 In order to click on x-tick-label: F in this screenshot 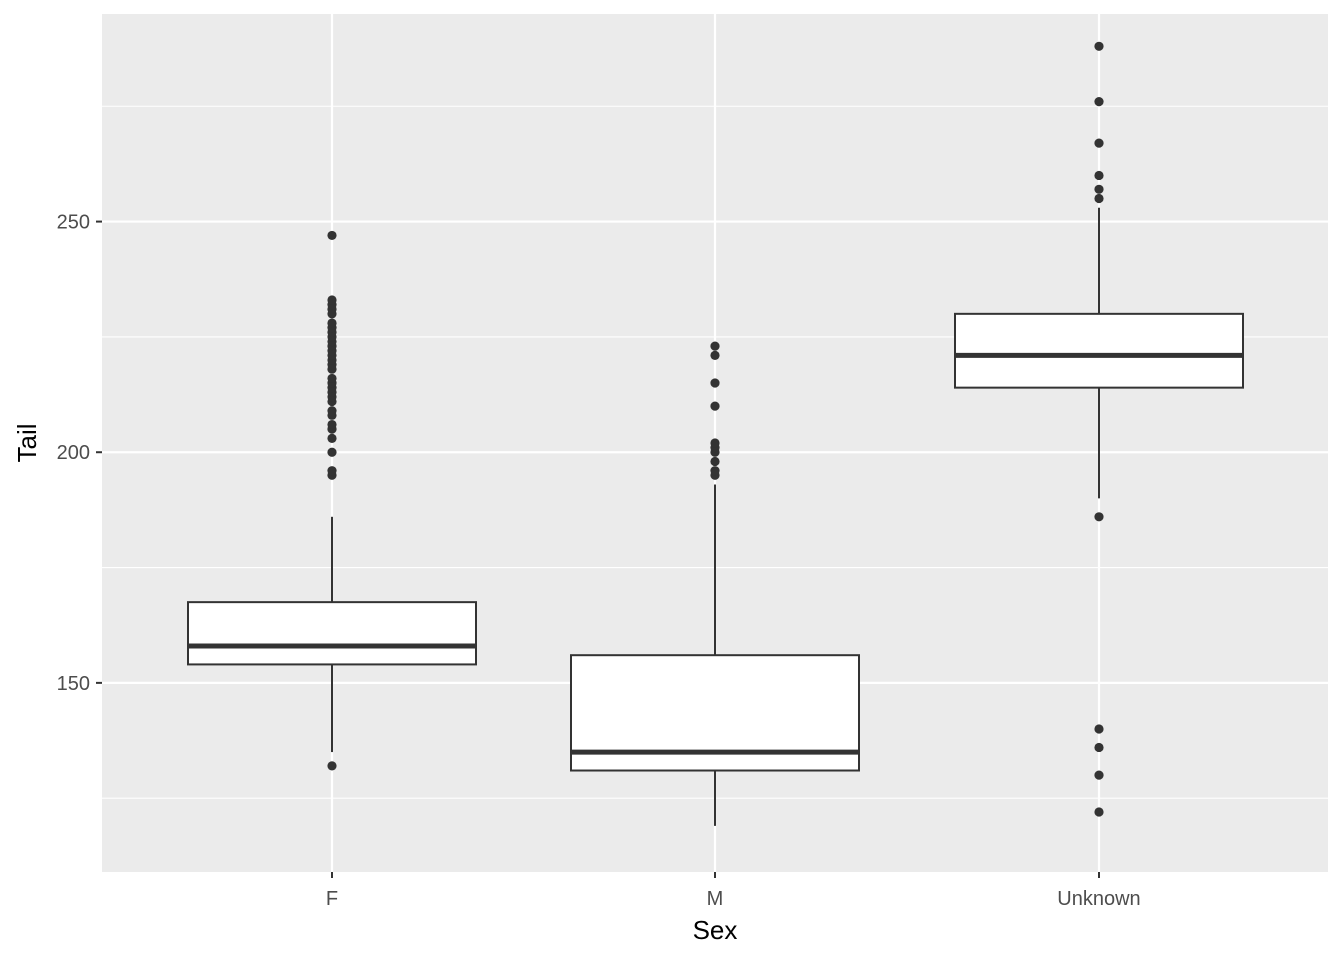, I will do `click(332, 899)`.